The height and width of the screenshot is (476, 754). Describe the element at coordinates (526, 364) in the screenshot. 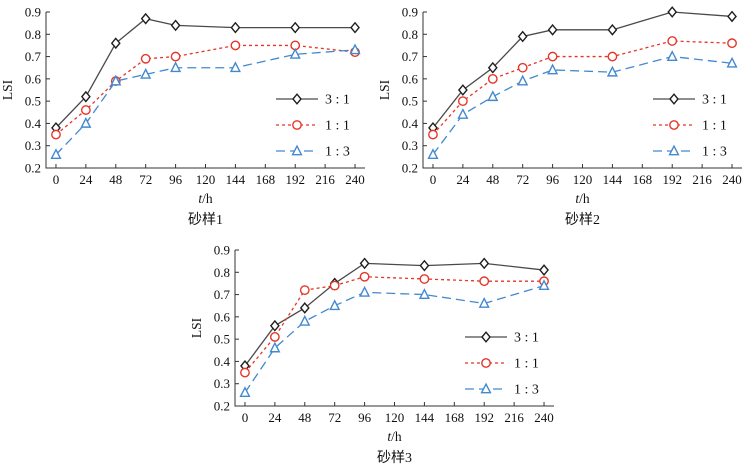

I see `legend-label-1: 1` at that location.